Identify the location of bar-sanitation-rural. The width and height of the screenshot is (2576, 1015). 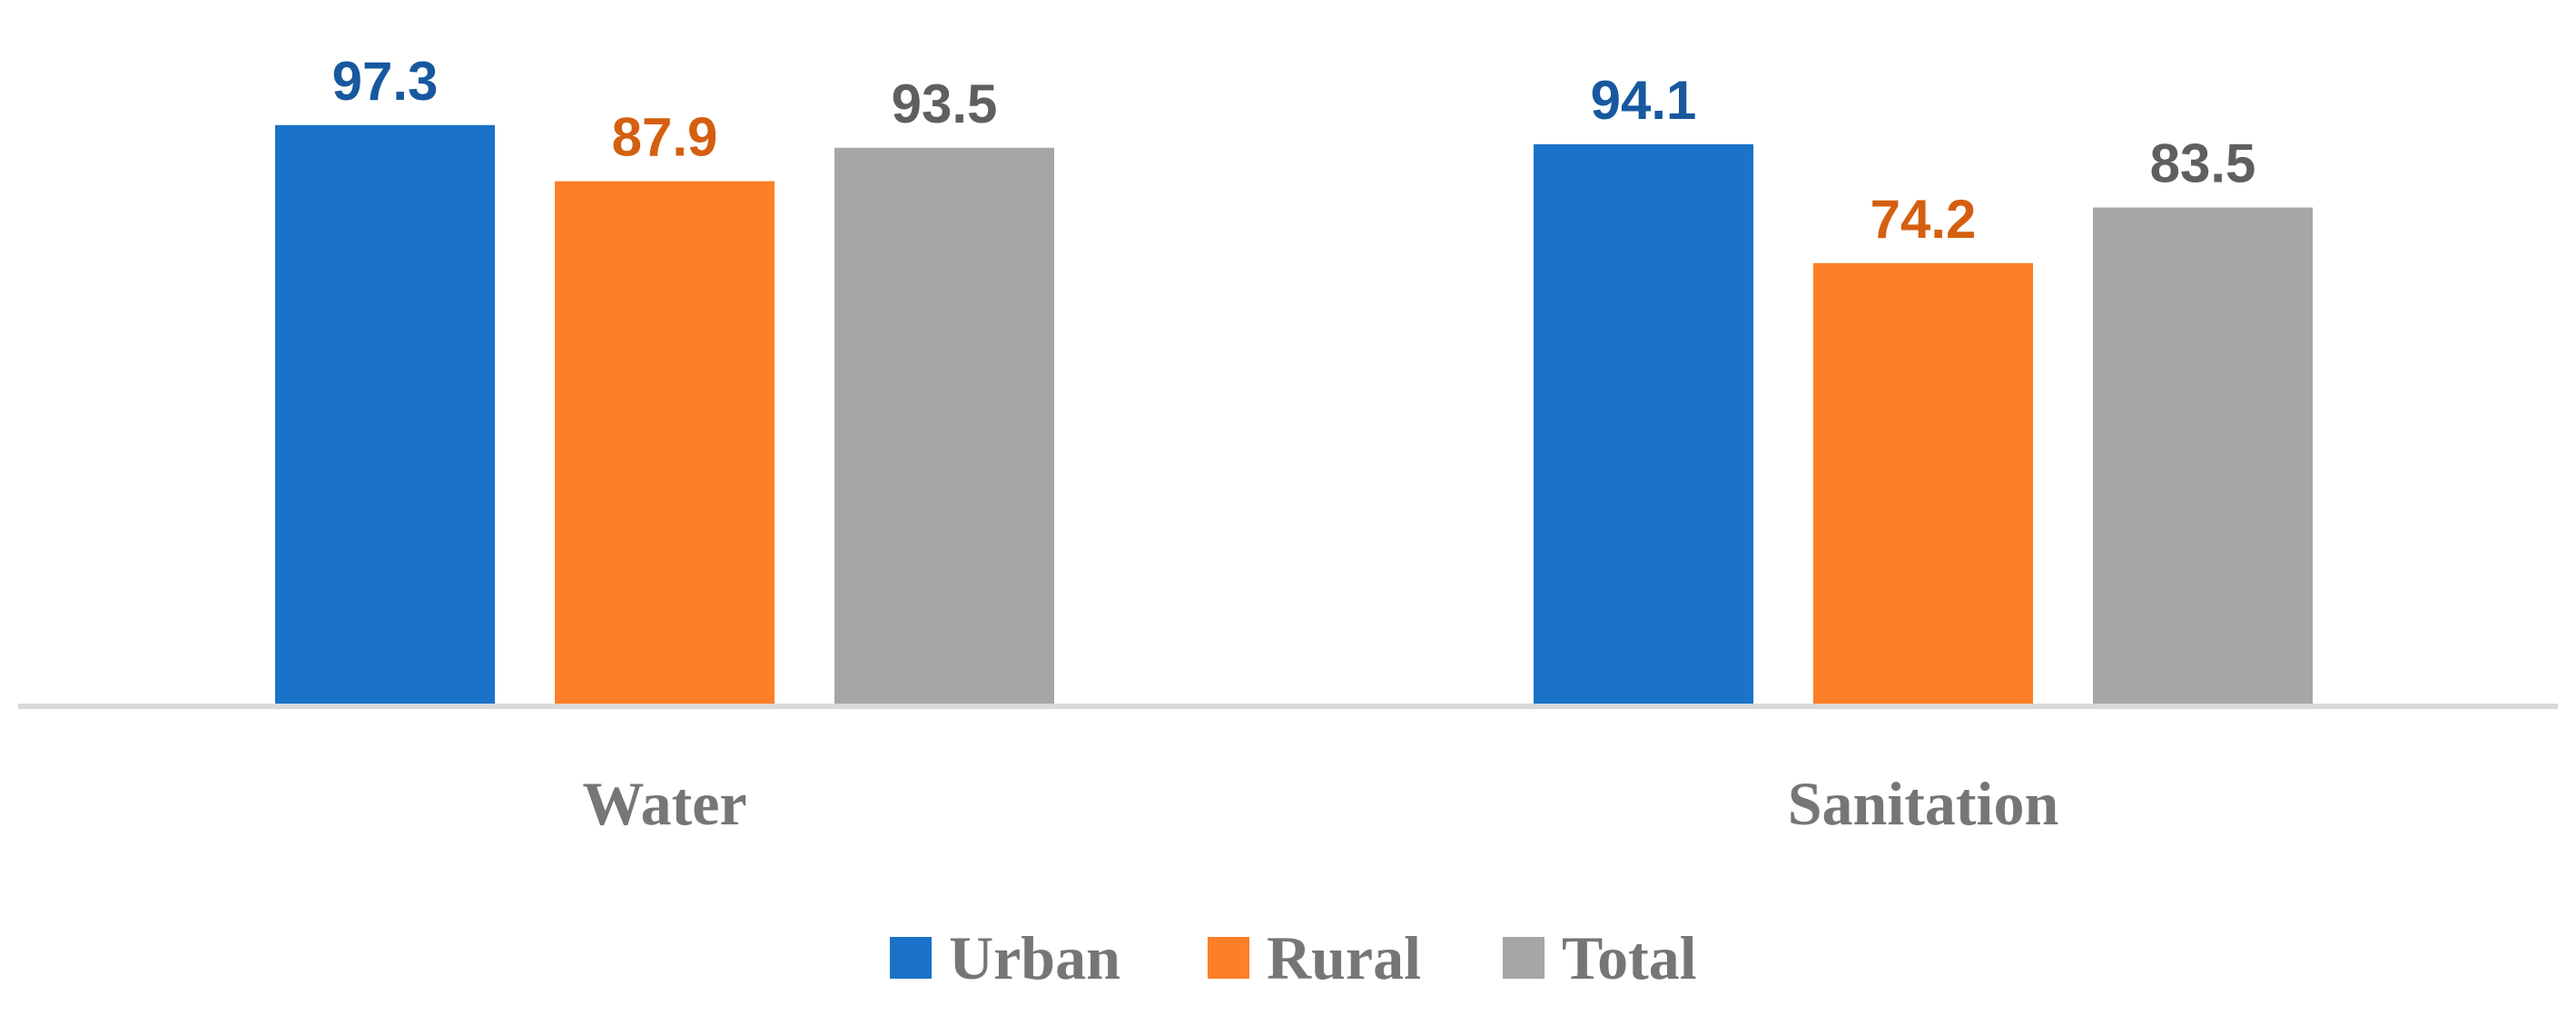
(1923, 484).